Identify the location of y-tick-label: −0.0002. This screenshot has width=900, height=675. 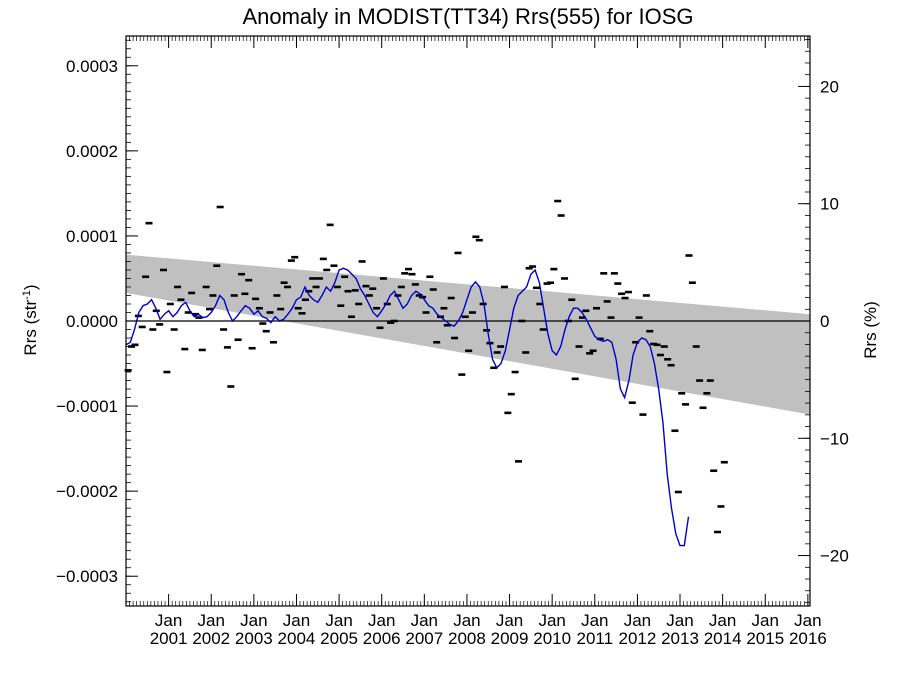
(87, 491).